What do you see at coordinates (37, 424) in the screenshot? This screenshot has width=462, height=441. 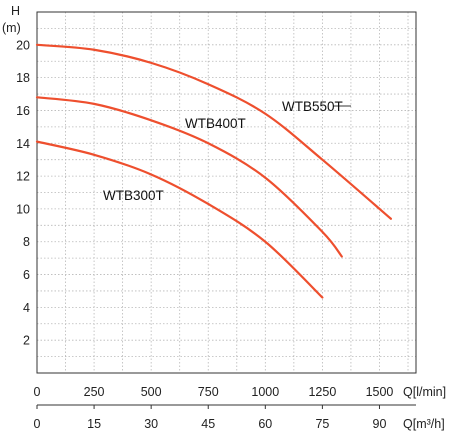 I see `x-secondary-tick-label: 0` at bounding box center [37, 424].